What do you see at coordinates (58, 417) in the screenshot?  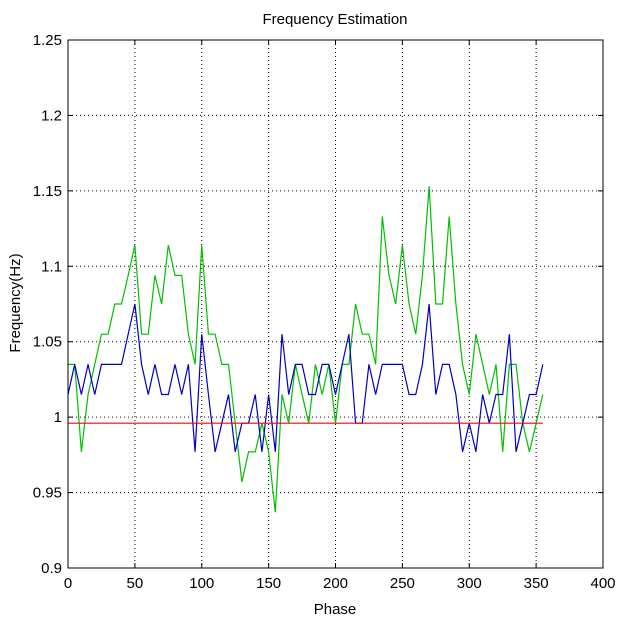 I see `y-tick-label: 1` at bounding box center [58, 417].